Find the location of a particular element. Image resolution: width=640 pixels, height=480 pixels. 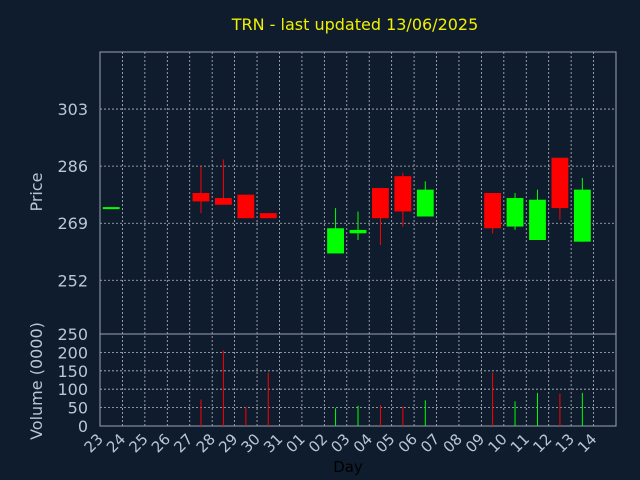

volume-tick-label: 200 is located at coordinates (72, 352).